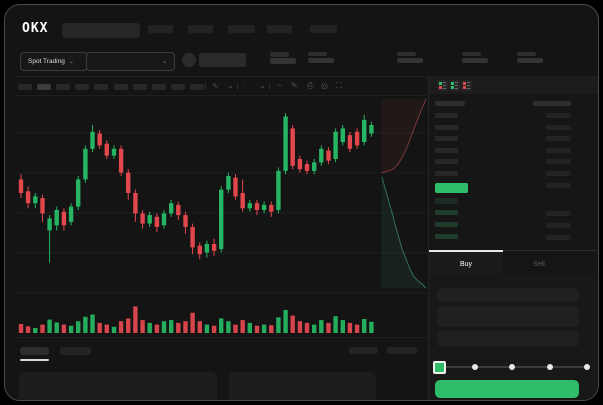  I want to click on bottom-panel-right, so click(302, 386).